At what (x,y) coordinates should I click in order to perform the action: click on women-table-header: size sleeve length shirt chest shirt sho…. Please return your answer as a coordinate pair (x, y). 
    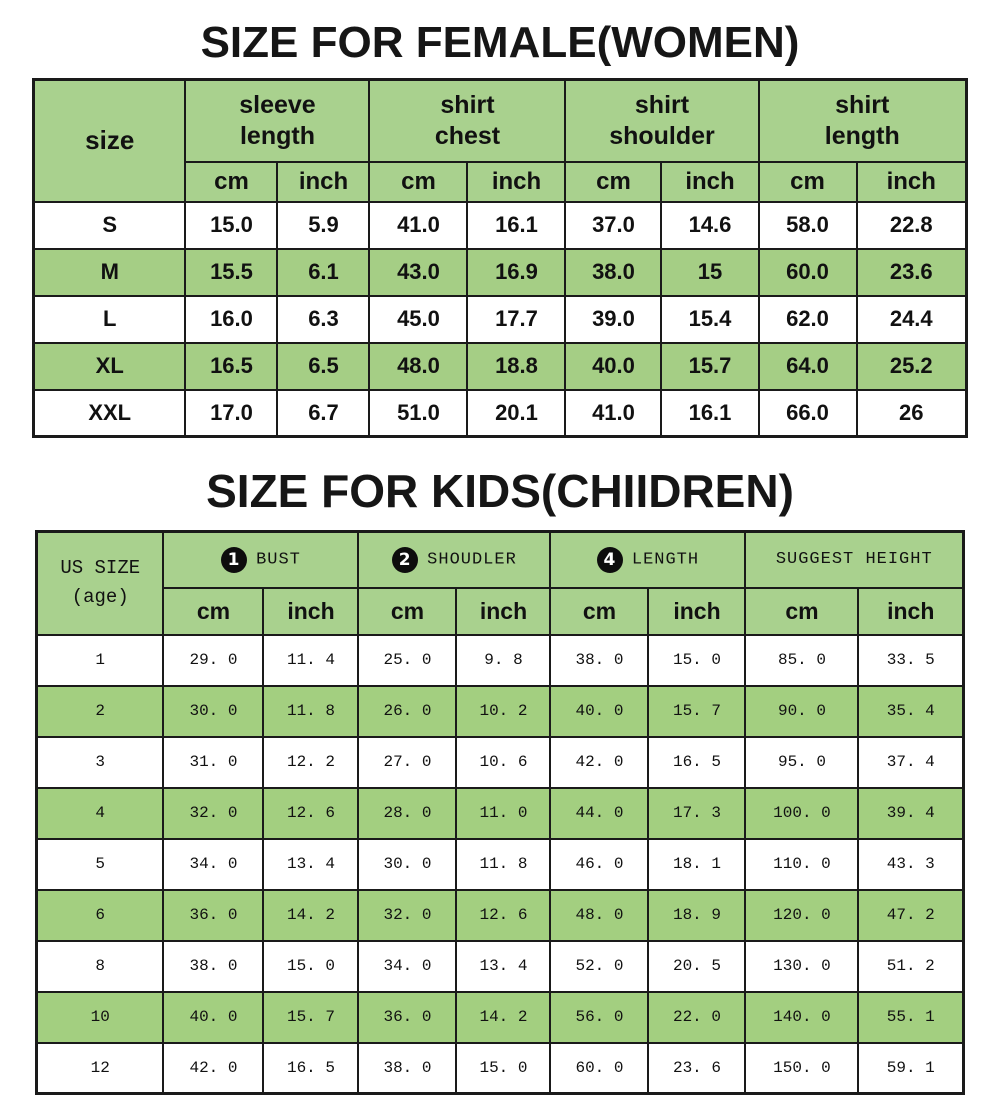
    Looking at the image, I should click on (500, 140).